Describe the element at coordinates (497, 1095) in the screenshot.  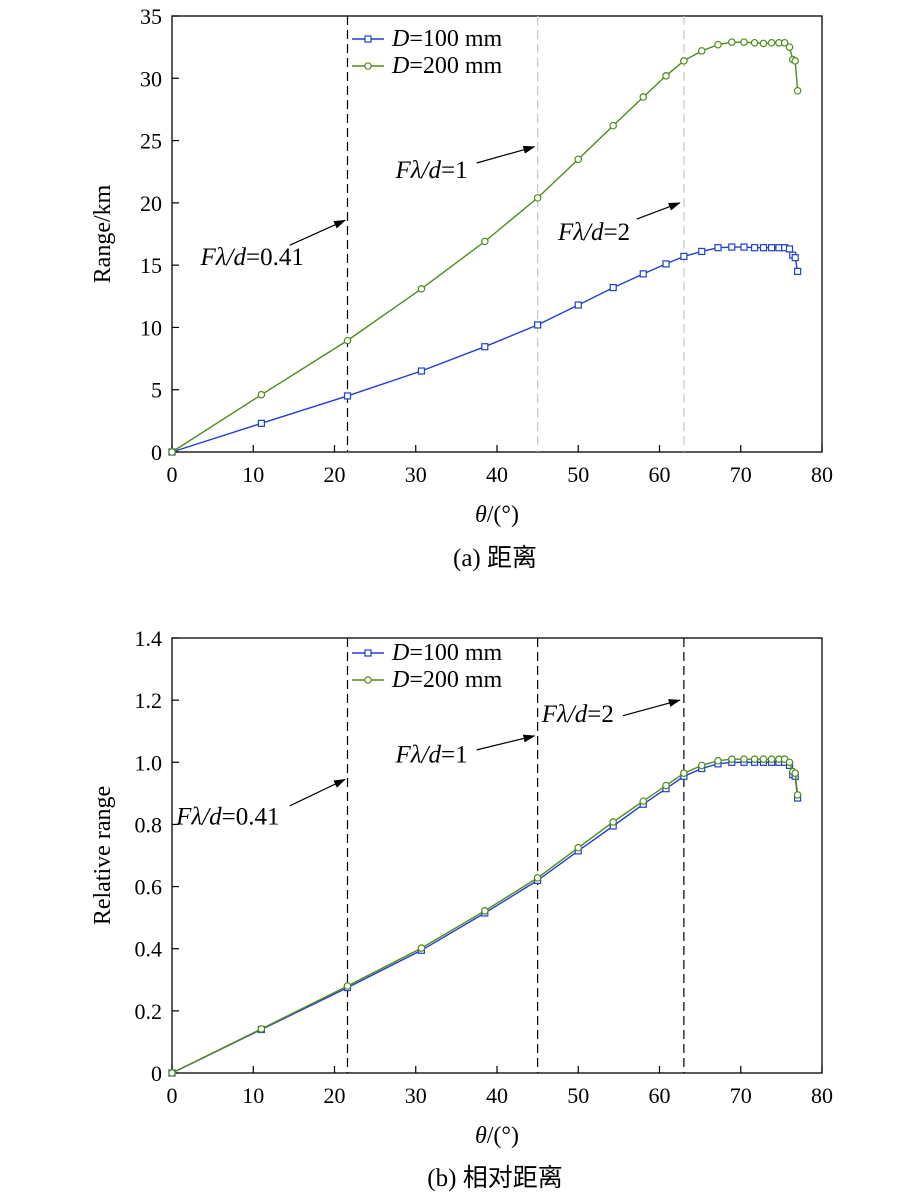
I see `x-tick-label: 40` at that location.